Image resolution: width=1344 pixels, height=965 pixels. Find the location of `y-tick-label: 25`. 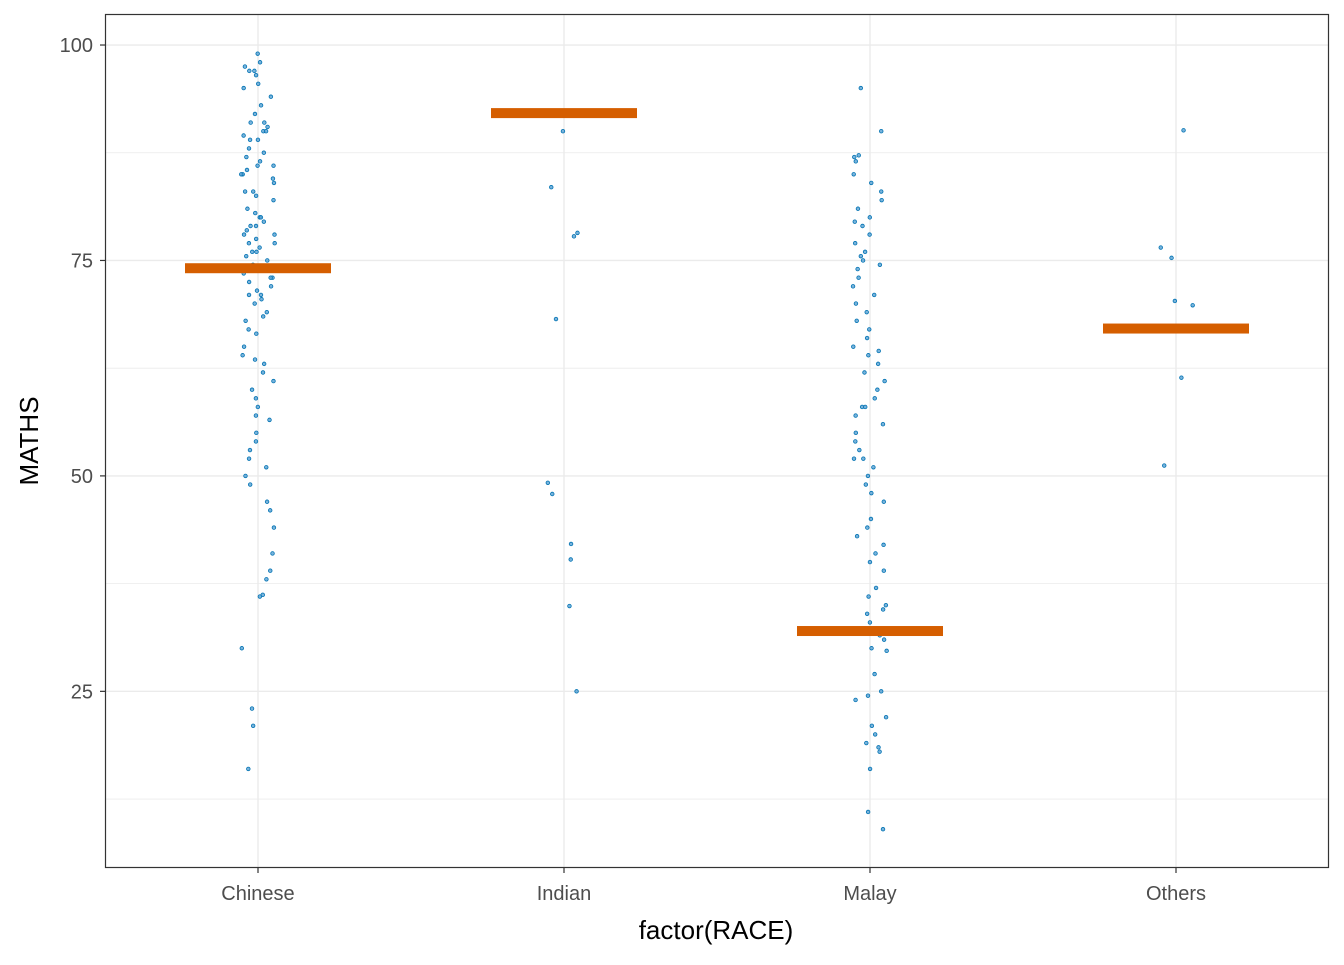

y-tick-label: 25 is located at coordinates (82, 692).